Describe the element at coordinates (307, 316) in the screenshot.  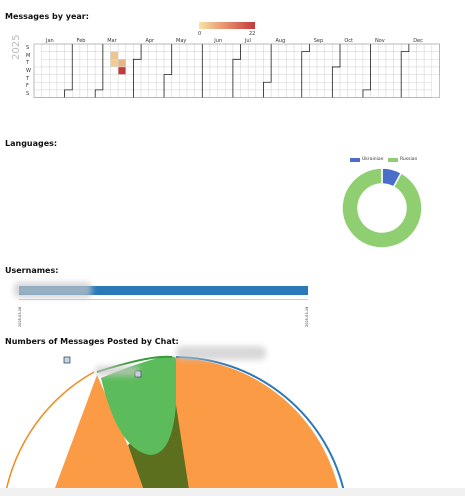
I see `usernames-end-tick: 2025-03-19` at that location.